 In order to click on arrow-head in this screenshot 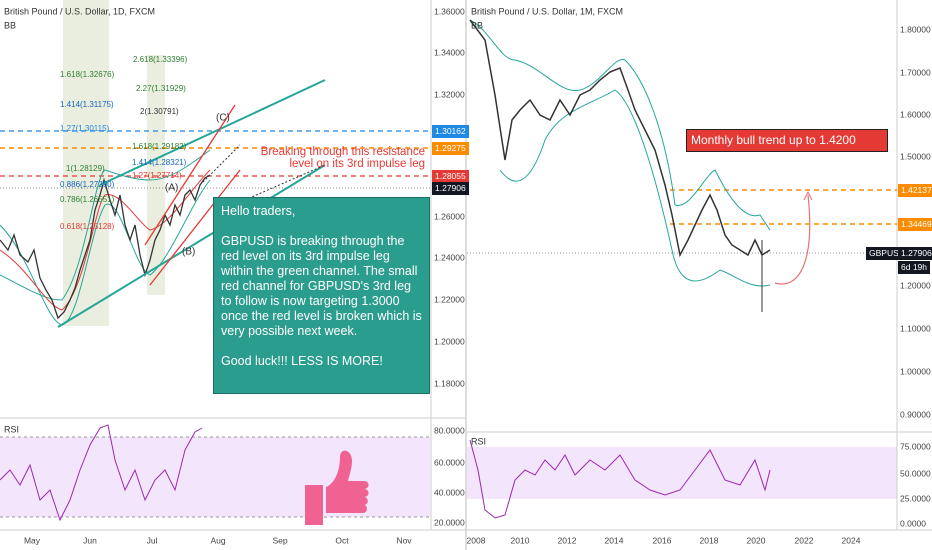, I will do `click(808, 195)`.